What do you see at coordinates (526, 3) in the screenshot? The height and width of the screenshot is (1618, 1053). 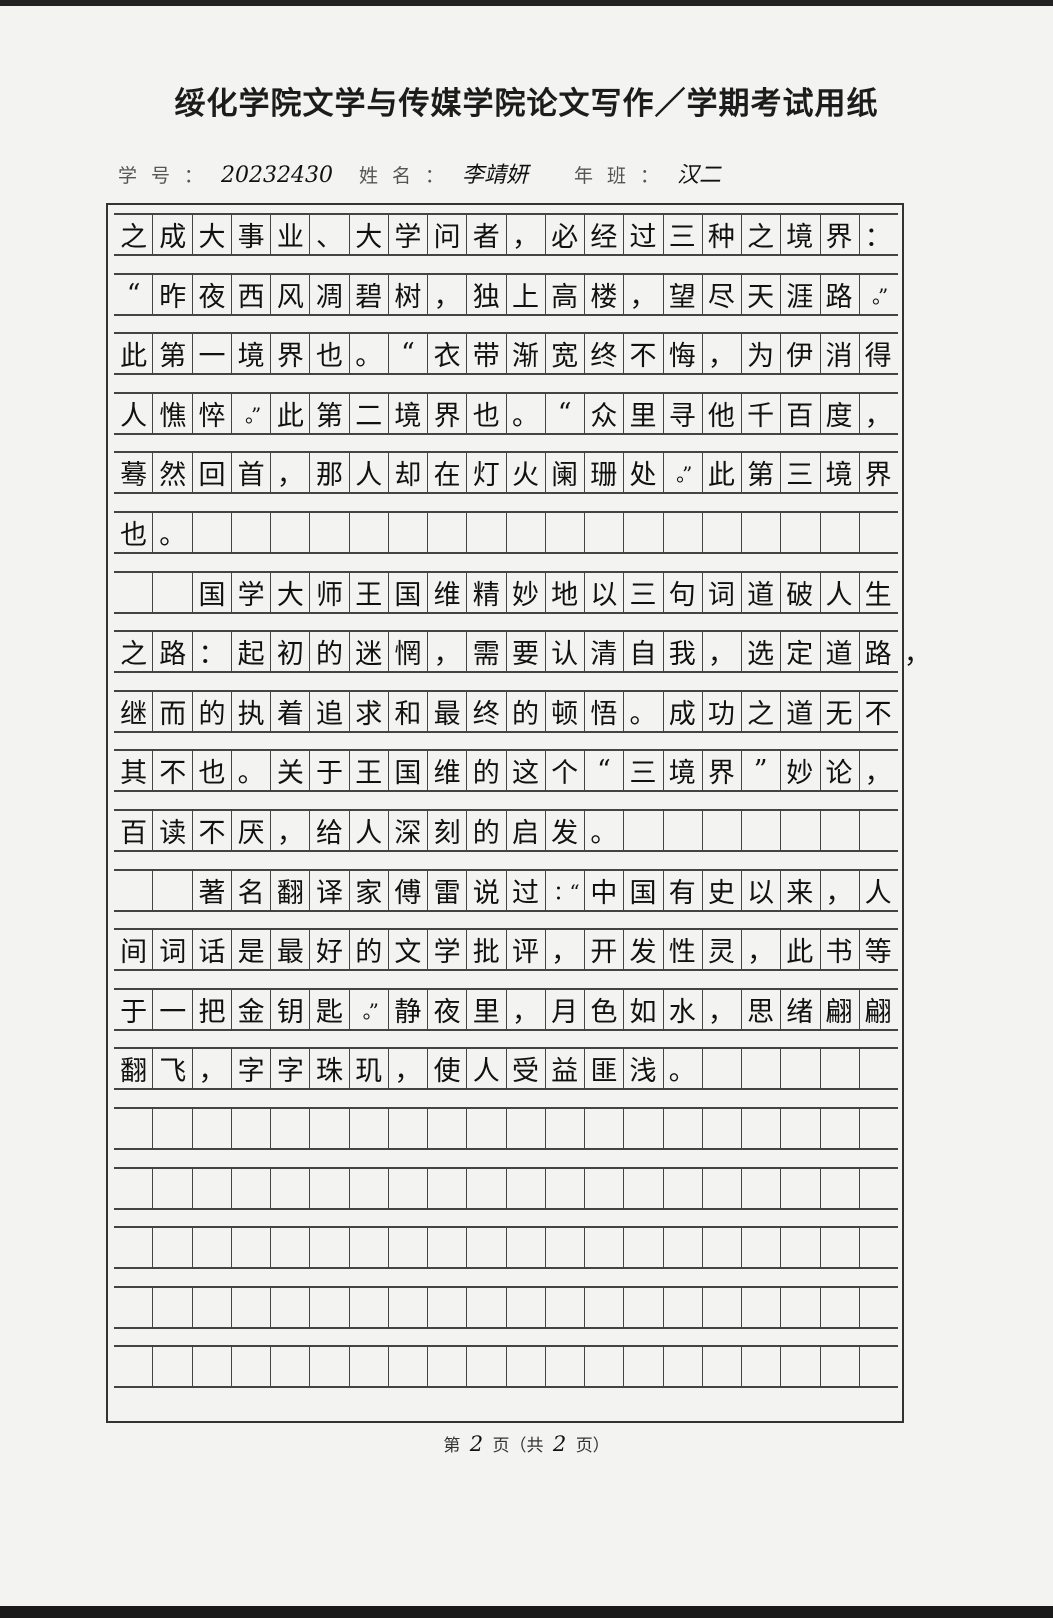 I see `photo-top-edge` at bounding box center [526, 3].